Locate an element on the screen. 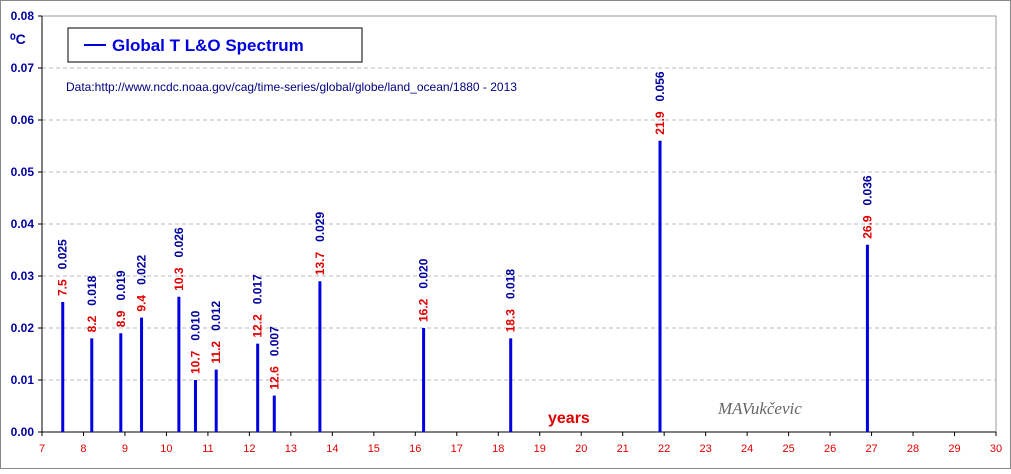  value-label: 0.022 is located at coordinates (142, 270).